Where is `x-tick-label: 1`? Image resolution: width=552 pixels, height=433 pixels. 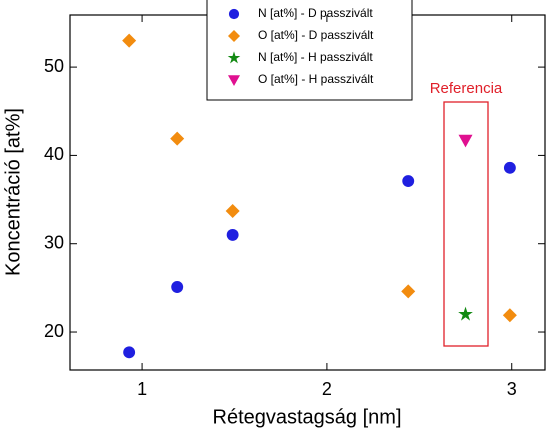
x-tick-label: 1 is located at coordinates (142, 389).